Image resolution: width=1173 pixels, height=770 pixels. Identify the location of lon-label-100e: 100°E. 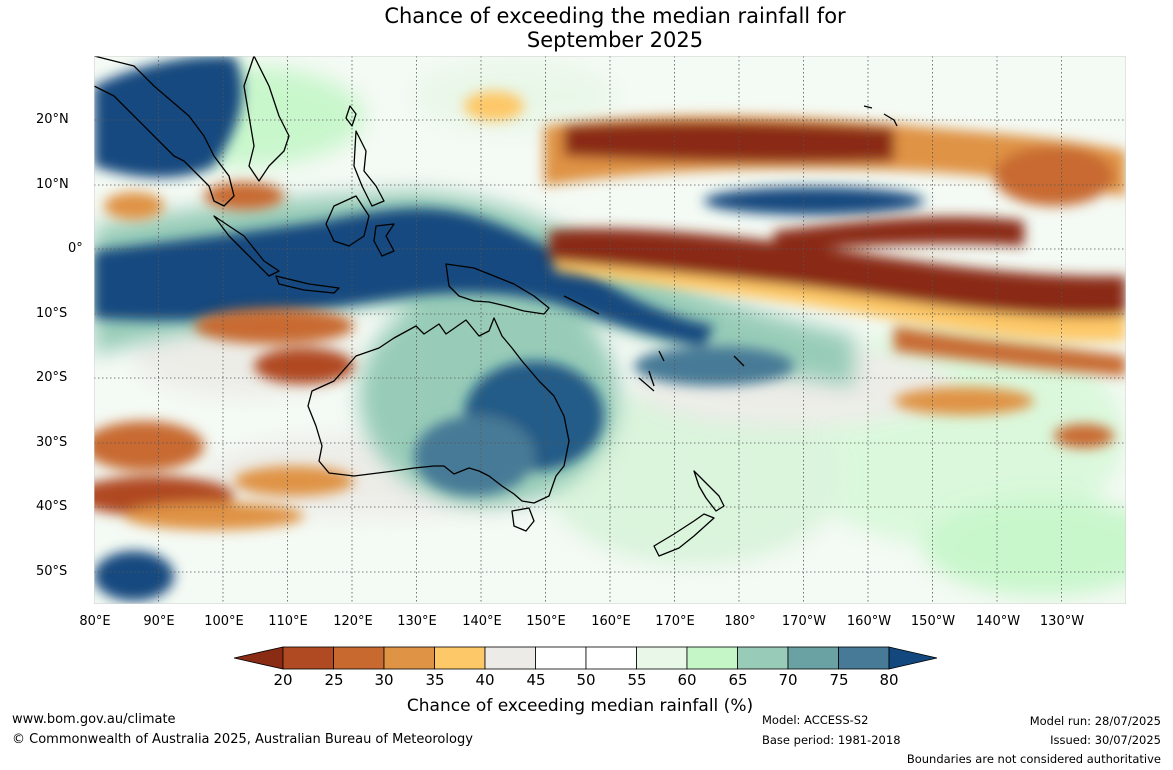
(224, 621).